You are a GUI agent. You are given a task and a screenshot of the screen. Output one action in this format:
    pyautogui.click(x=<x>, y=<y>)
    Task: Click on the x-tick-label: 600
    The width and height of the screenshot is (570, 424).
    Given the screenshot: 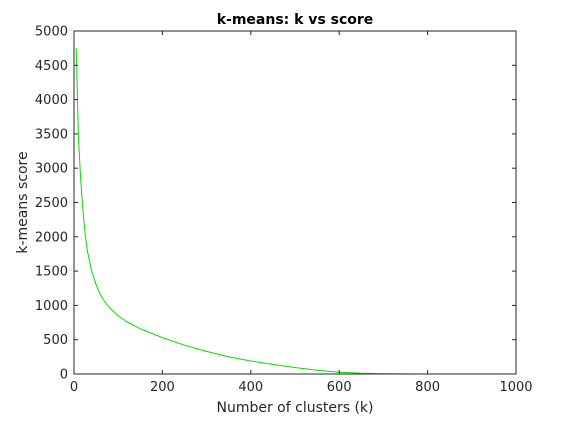 What is the action you would take?
    pyautogui.click(x=339, y=387)
    